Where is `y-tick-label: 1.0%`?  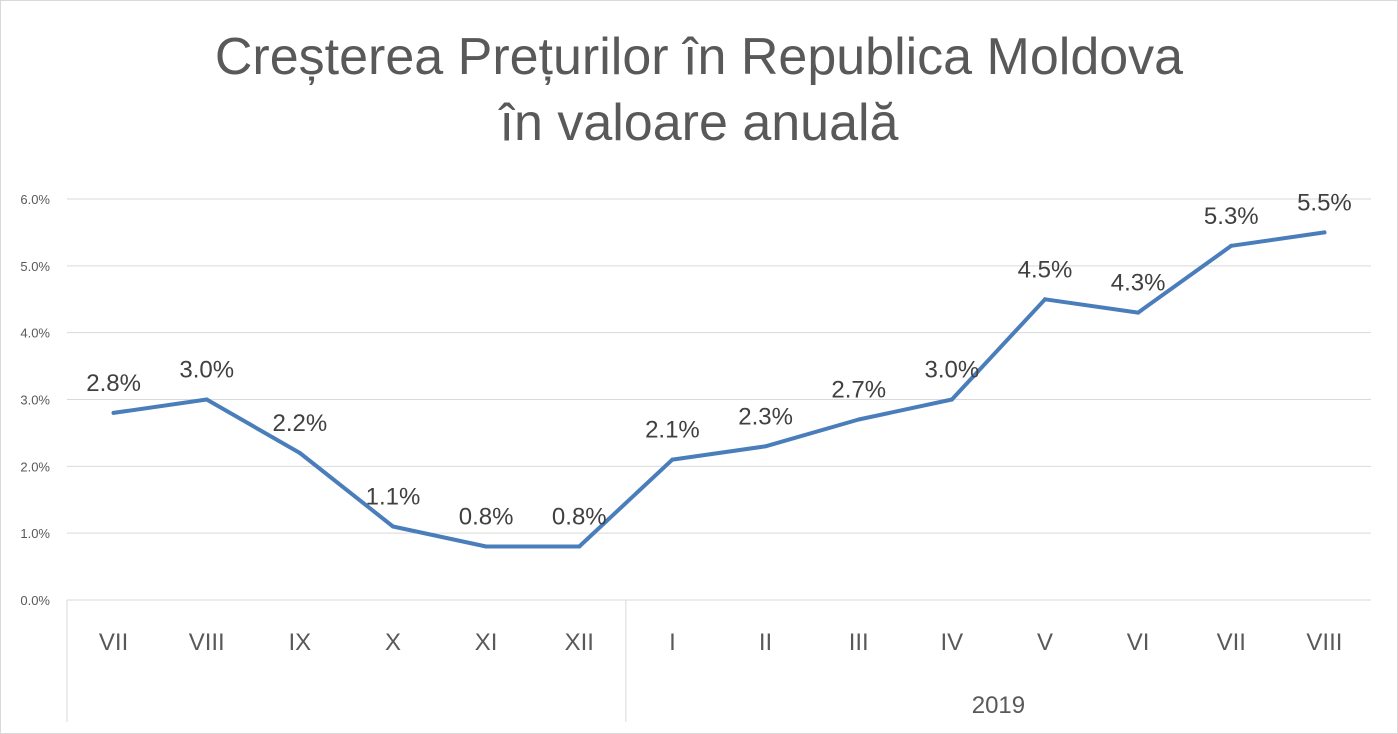
y-tick-label: 1.0% is located at coordinates (35, 533).